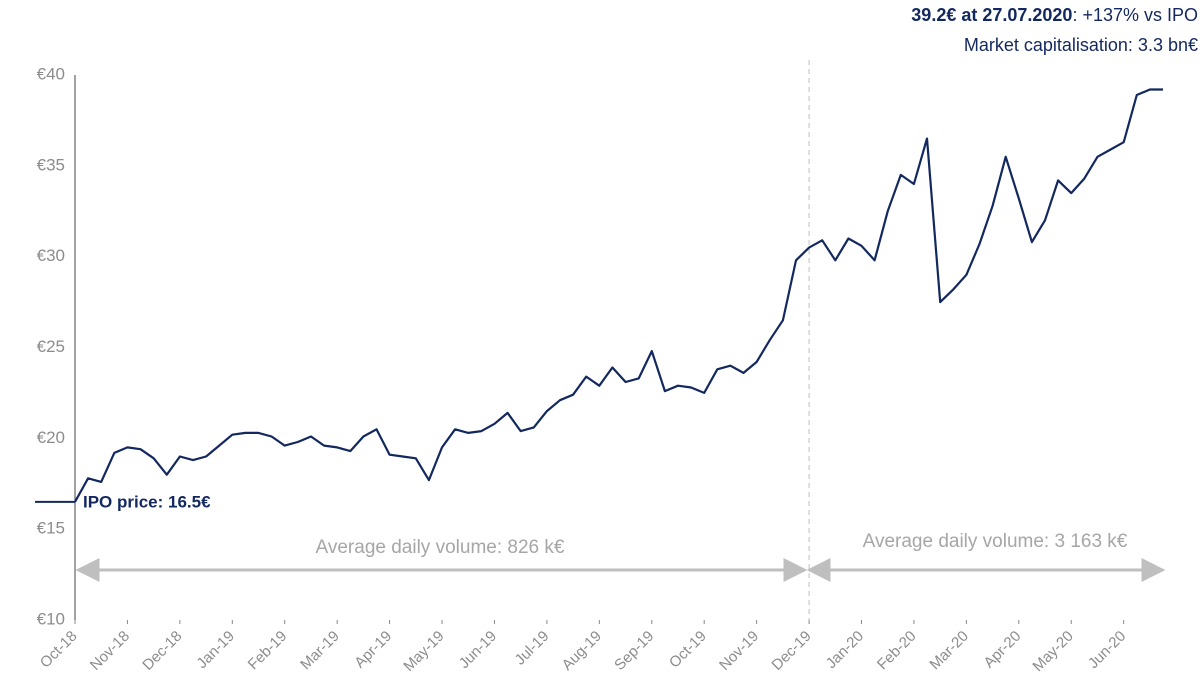 Image resolution: width=1204 pixels, height=687 pixels. What do you see at coordinates (440, 547) in the screenshot?
I see `volume-note: Average daily volume: 826 k€` at bounding box center [440, 547].